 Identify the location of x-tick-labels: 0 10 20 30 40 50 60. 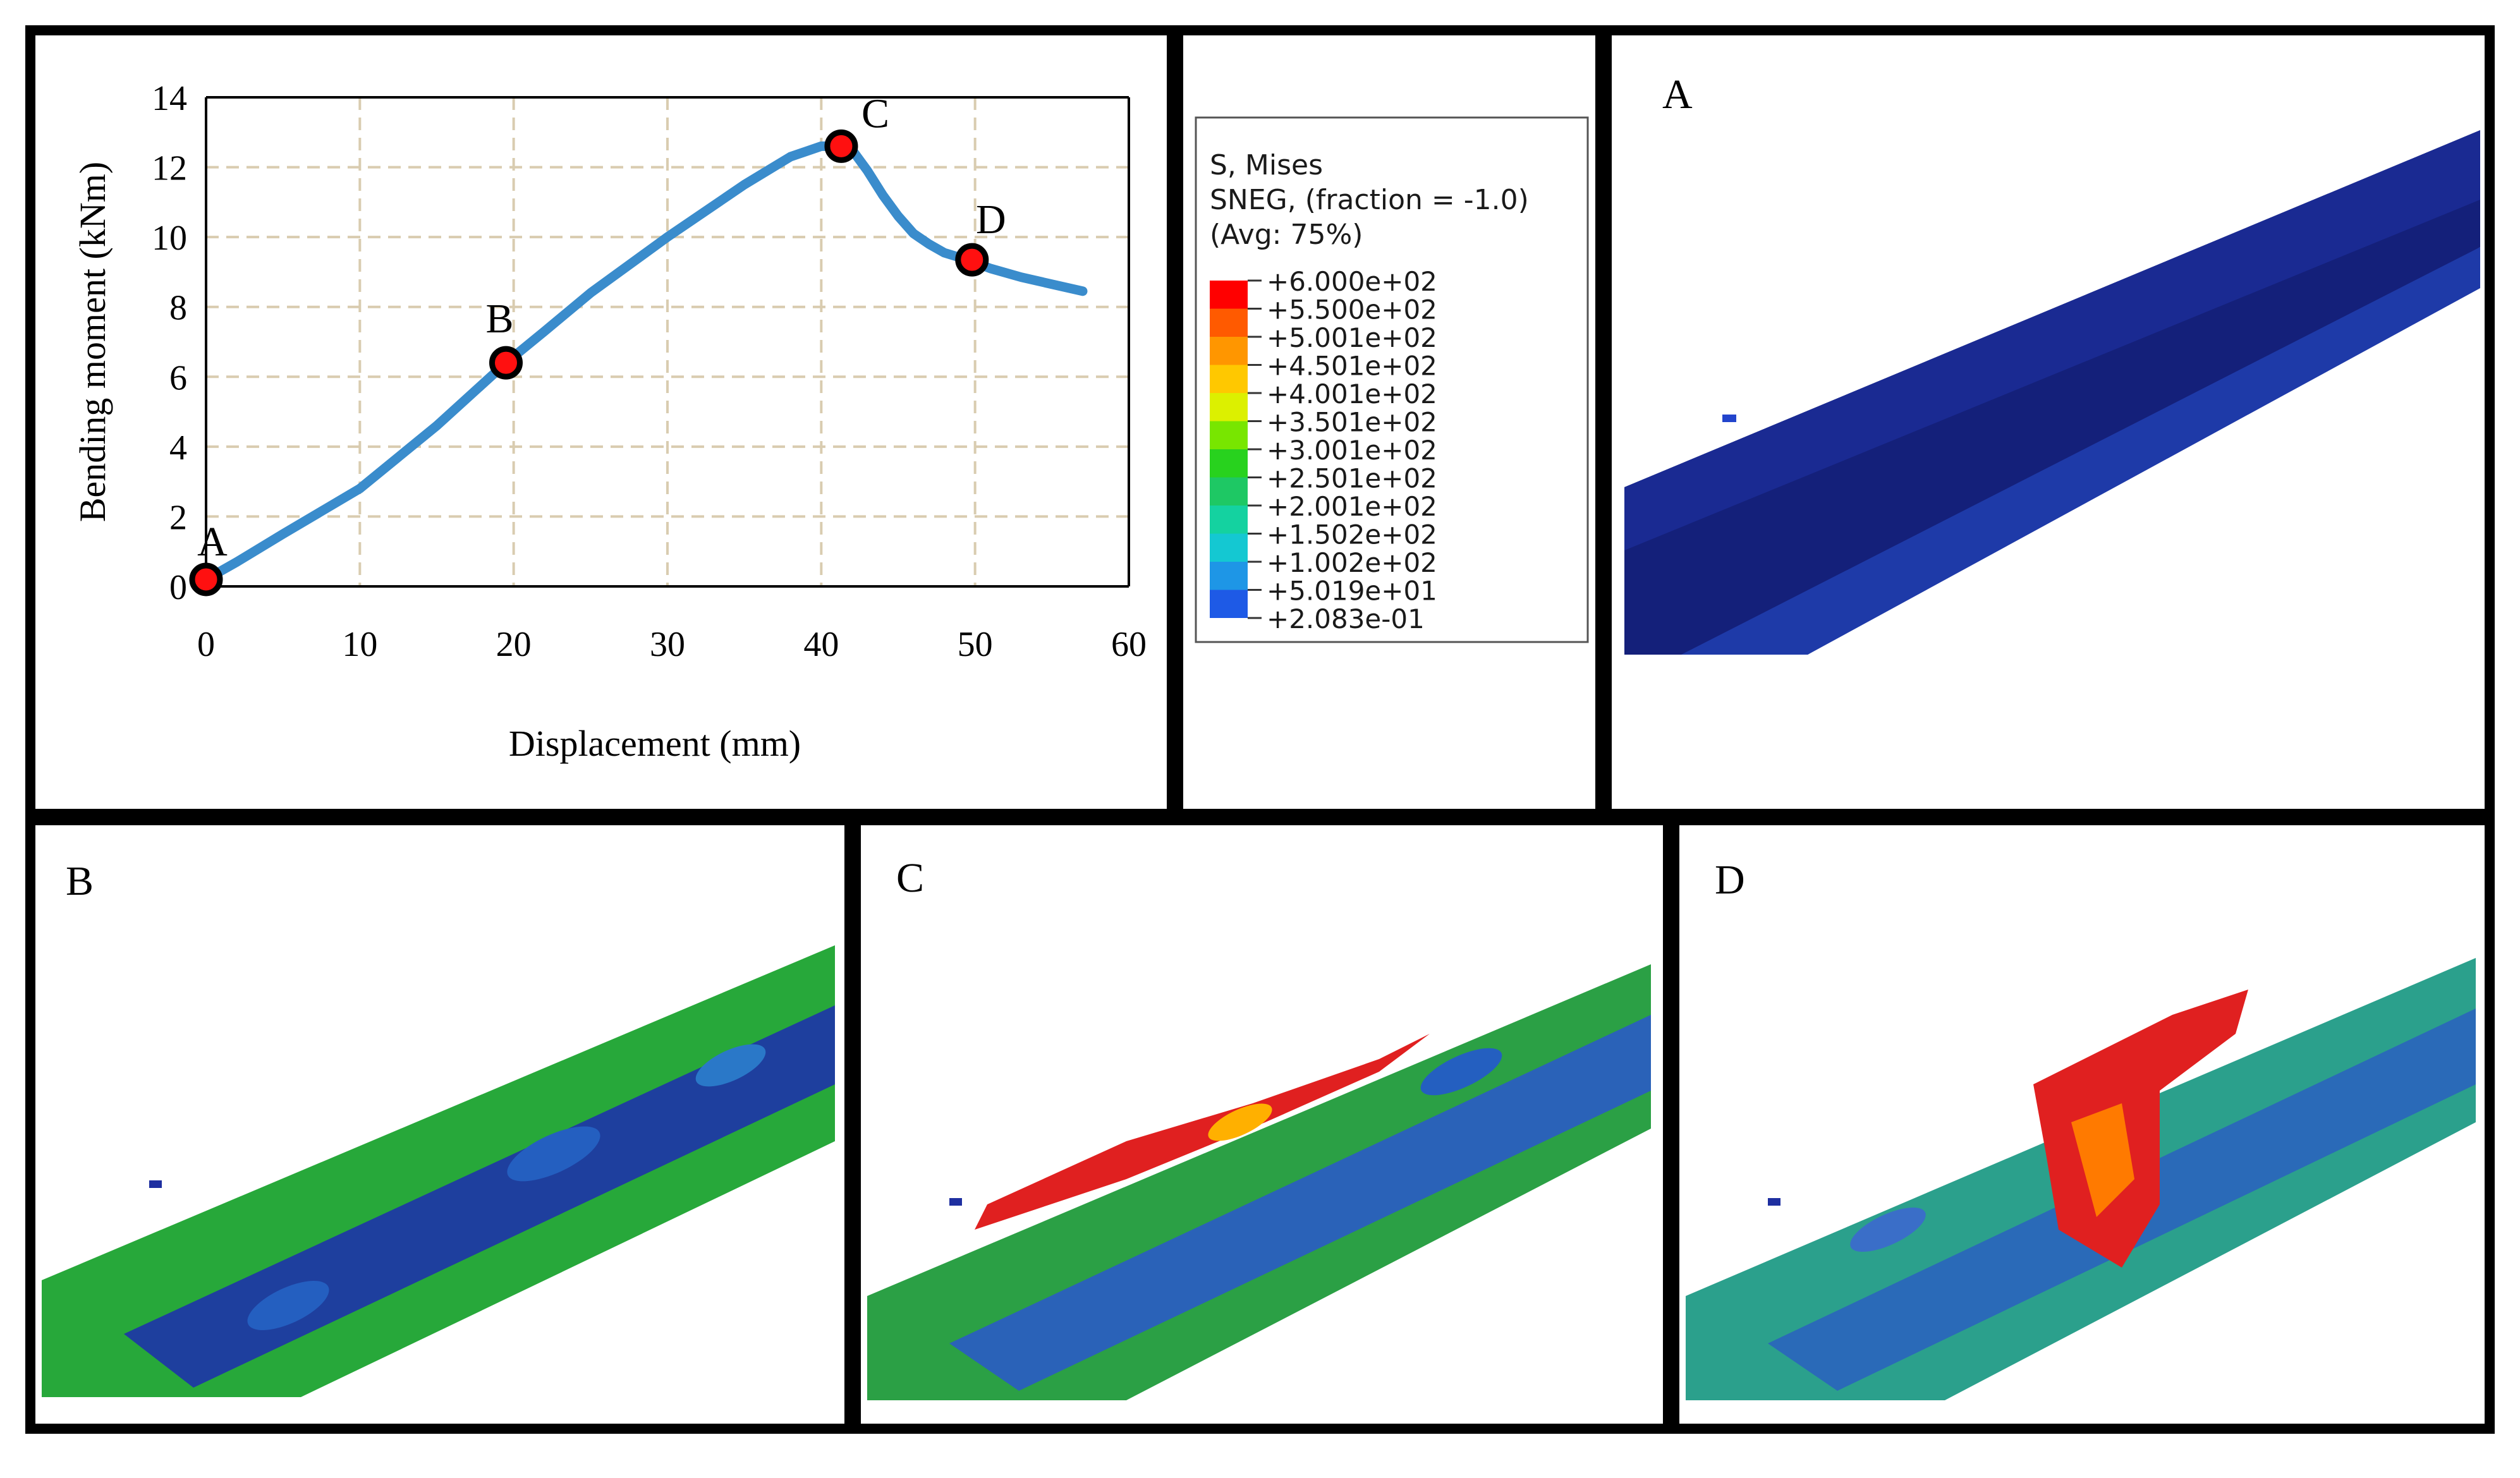
(672, 644).